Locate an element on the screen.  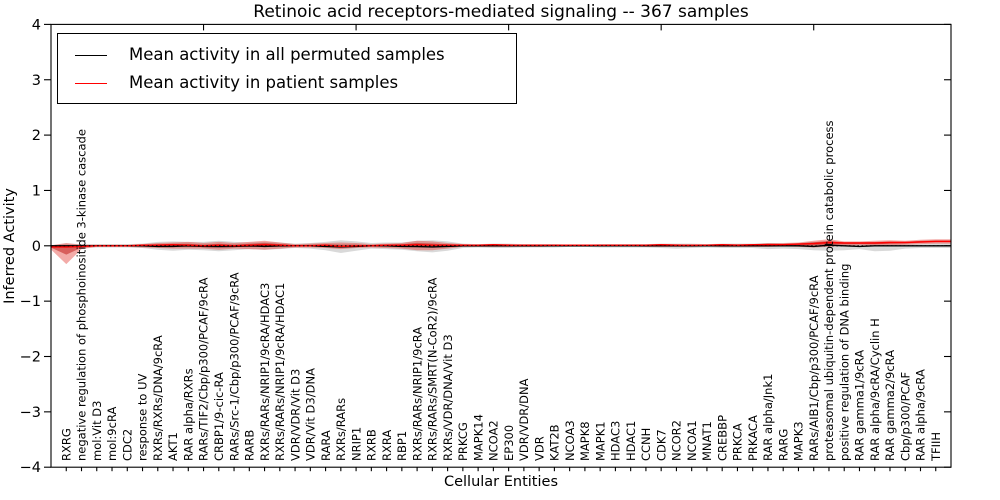
x-tick-label: RARs/TIF2/Cbp/p300/PCAF/9cRA is located at coordinates (204, 369).